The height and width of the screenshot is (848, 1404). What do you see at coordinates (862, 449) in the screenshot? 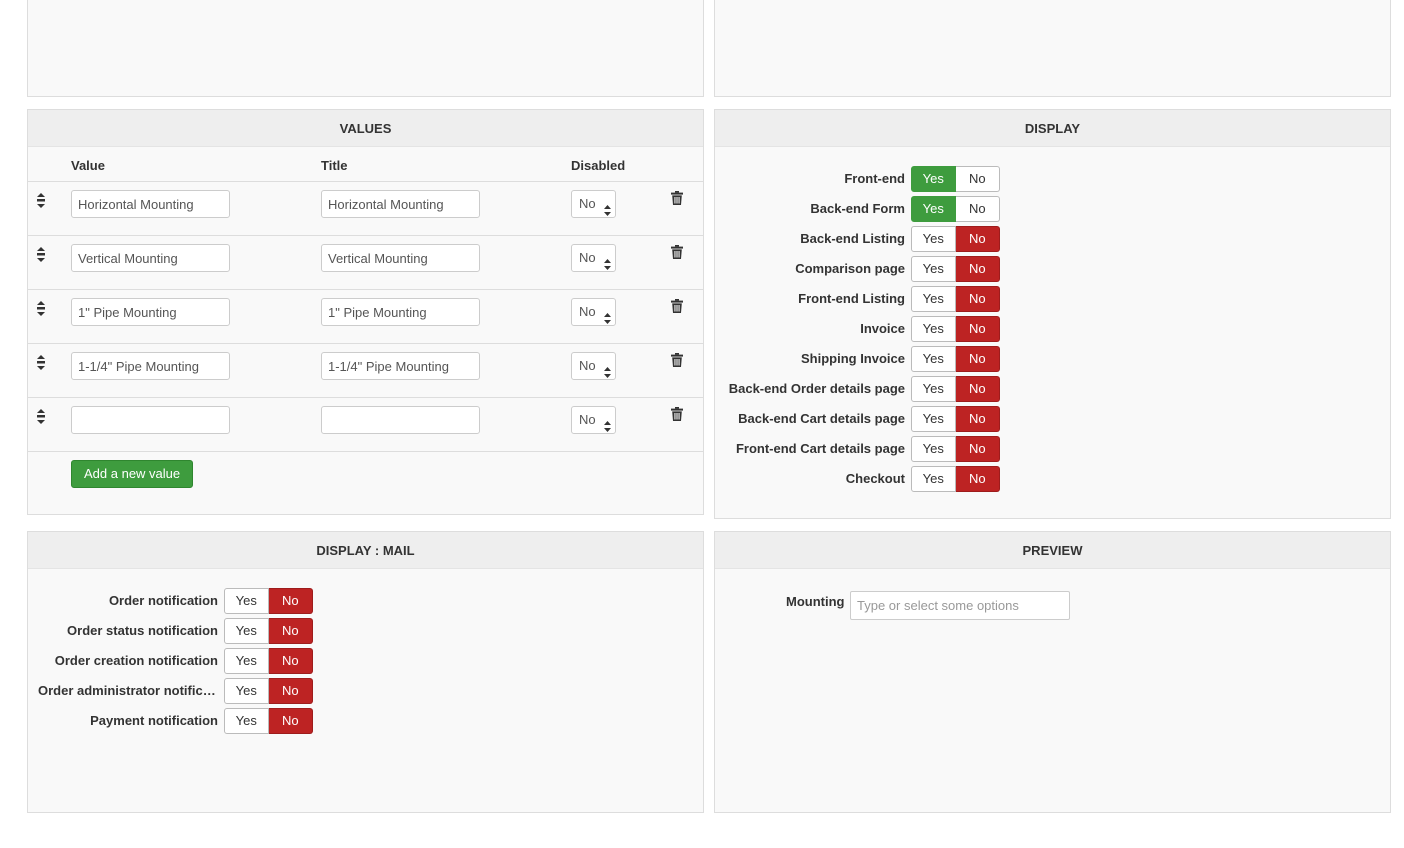
I see `toggle-row: Front-end Cart details page Yes No` at bounding box center [862, 449].